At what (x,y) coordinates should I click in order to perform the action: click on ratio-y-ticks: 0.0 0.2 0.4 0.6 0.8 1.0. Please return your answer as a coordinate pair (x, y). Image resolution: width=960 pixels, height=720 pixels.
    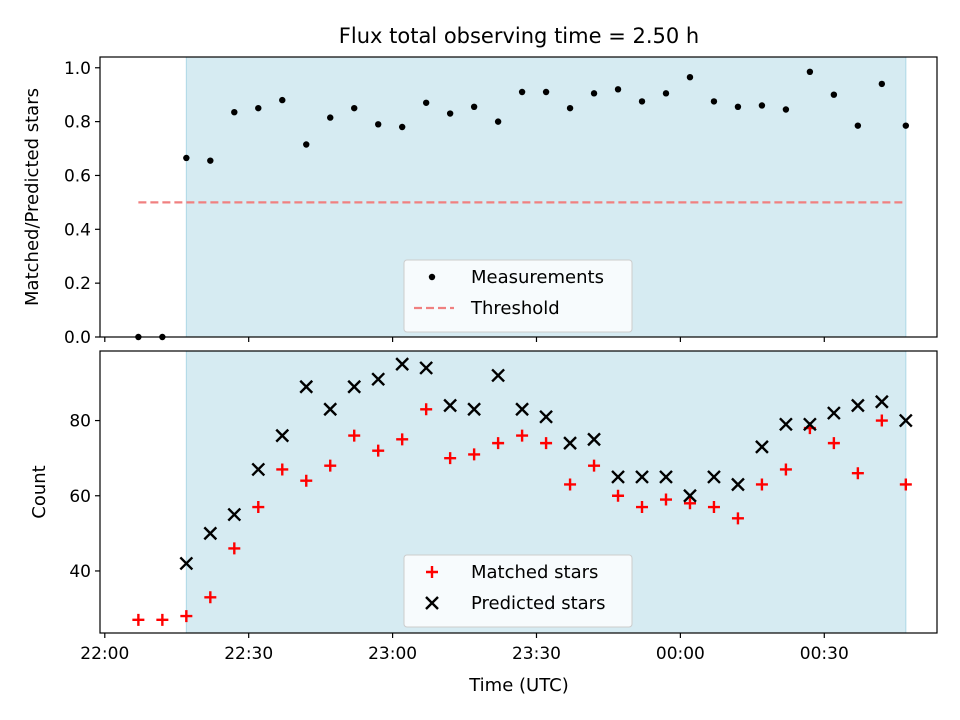
    Looking at the image, I should click on (82, 203).